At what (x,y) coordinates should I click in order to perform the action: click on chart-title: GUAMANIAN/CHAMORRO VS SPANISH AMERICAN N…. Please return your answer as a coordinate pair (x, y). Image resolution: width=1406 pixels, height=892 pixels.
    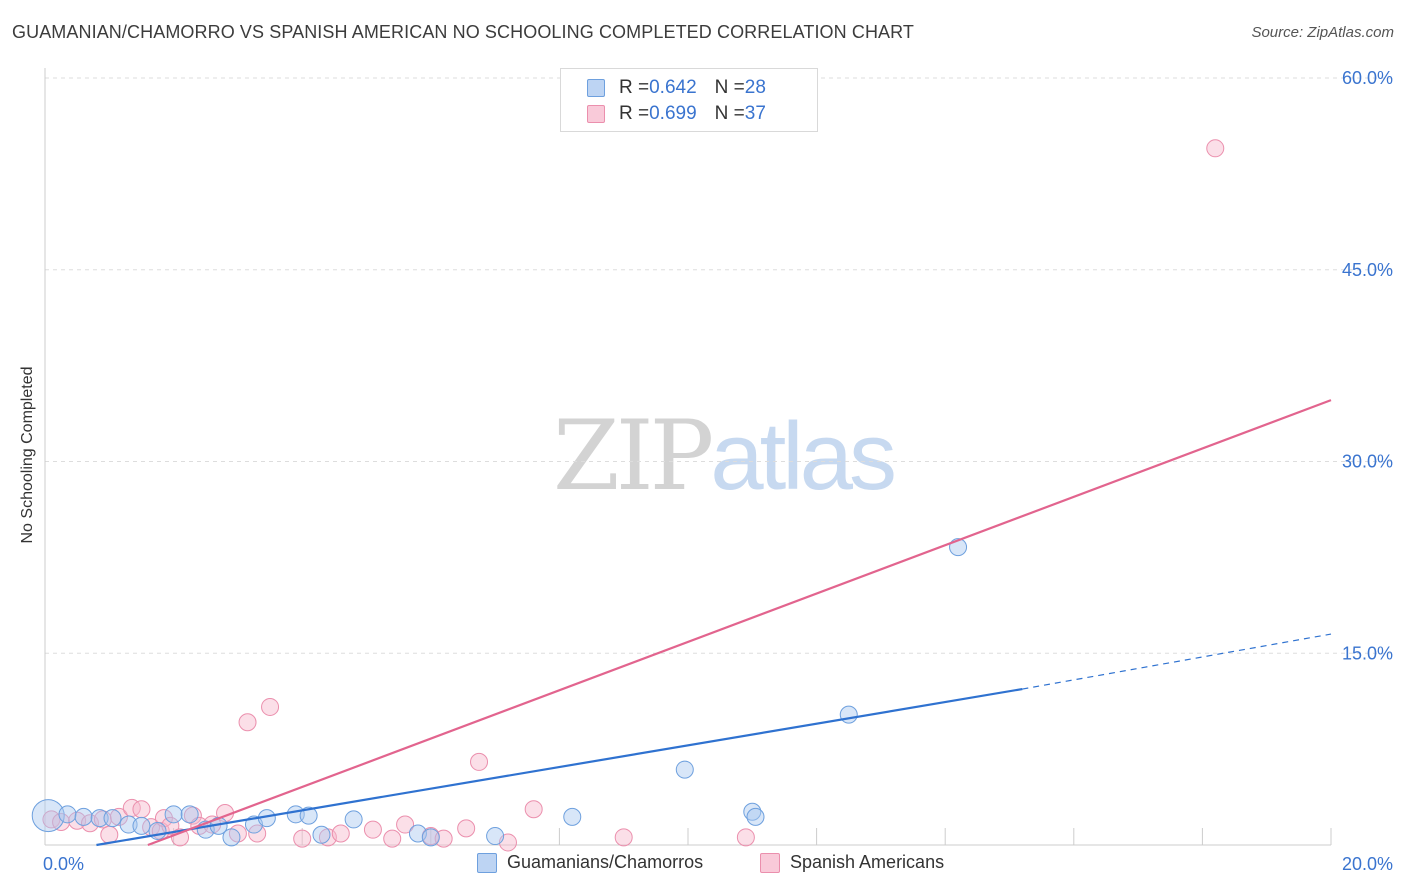
    Looking at the image, I should click on (463, 32).